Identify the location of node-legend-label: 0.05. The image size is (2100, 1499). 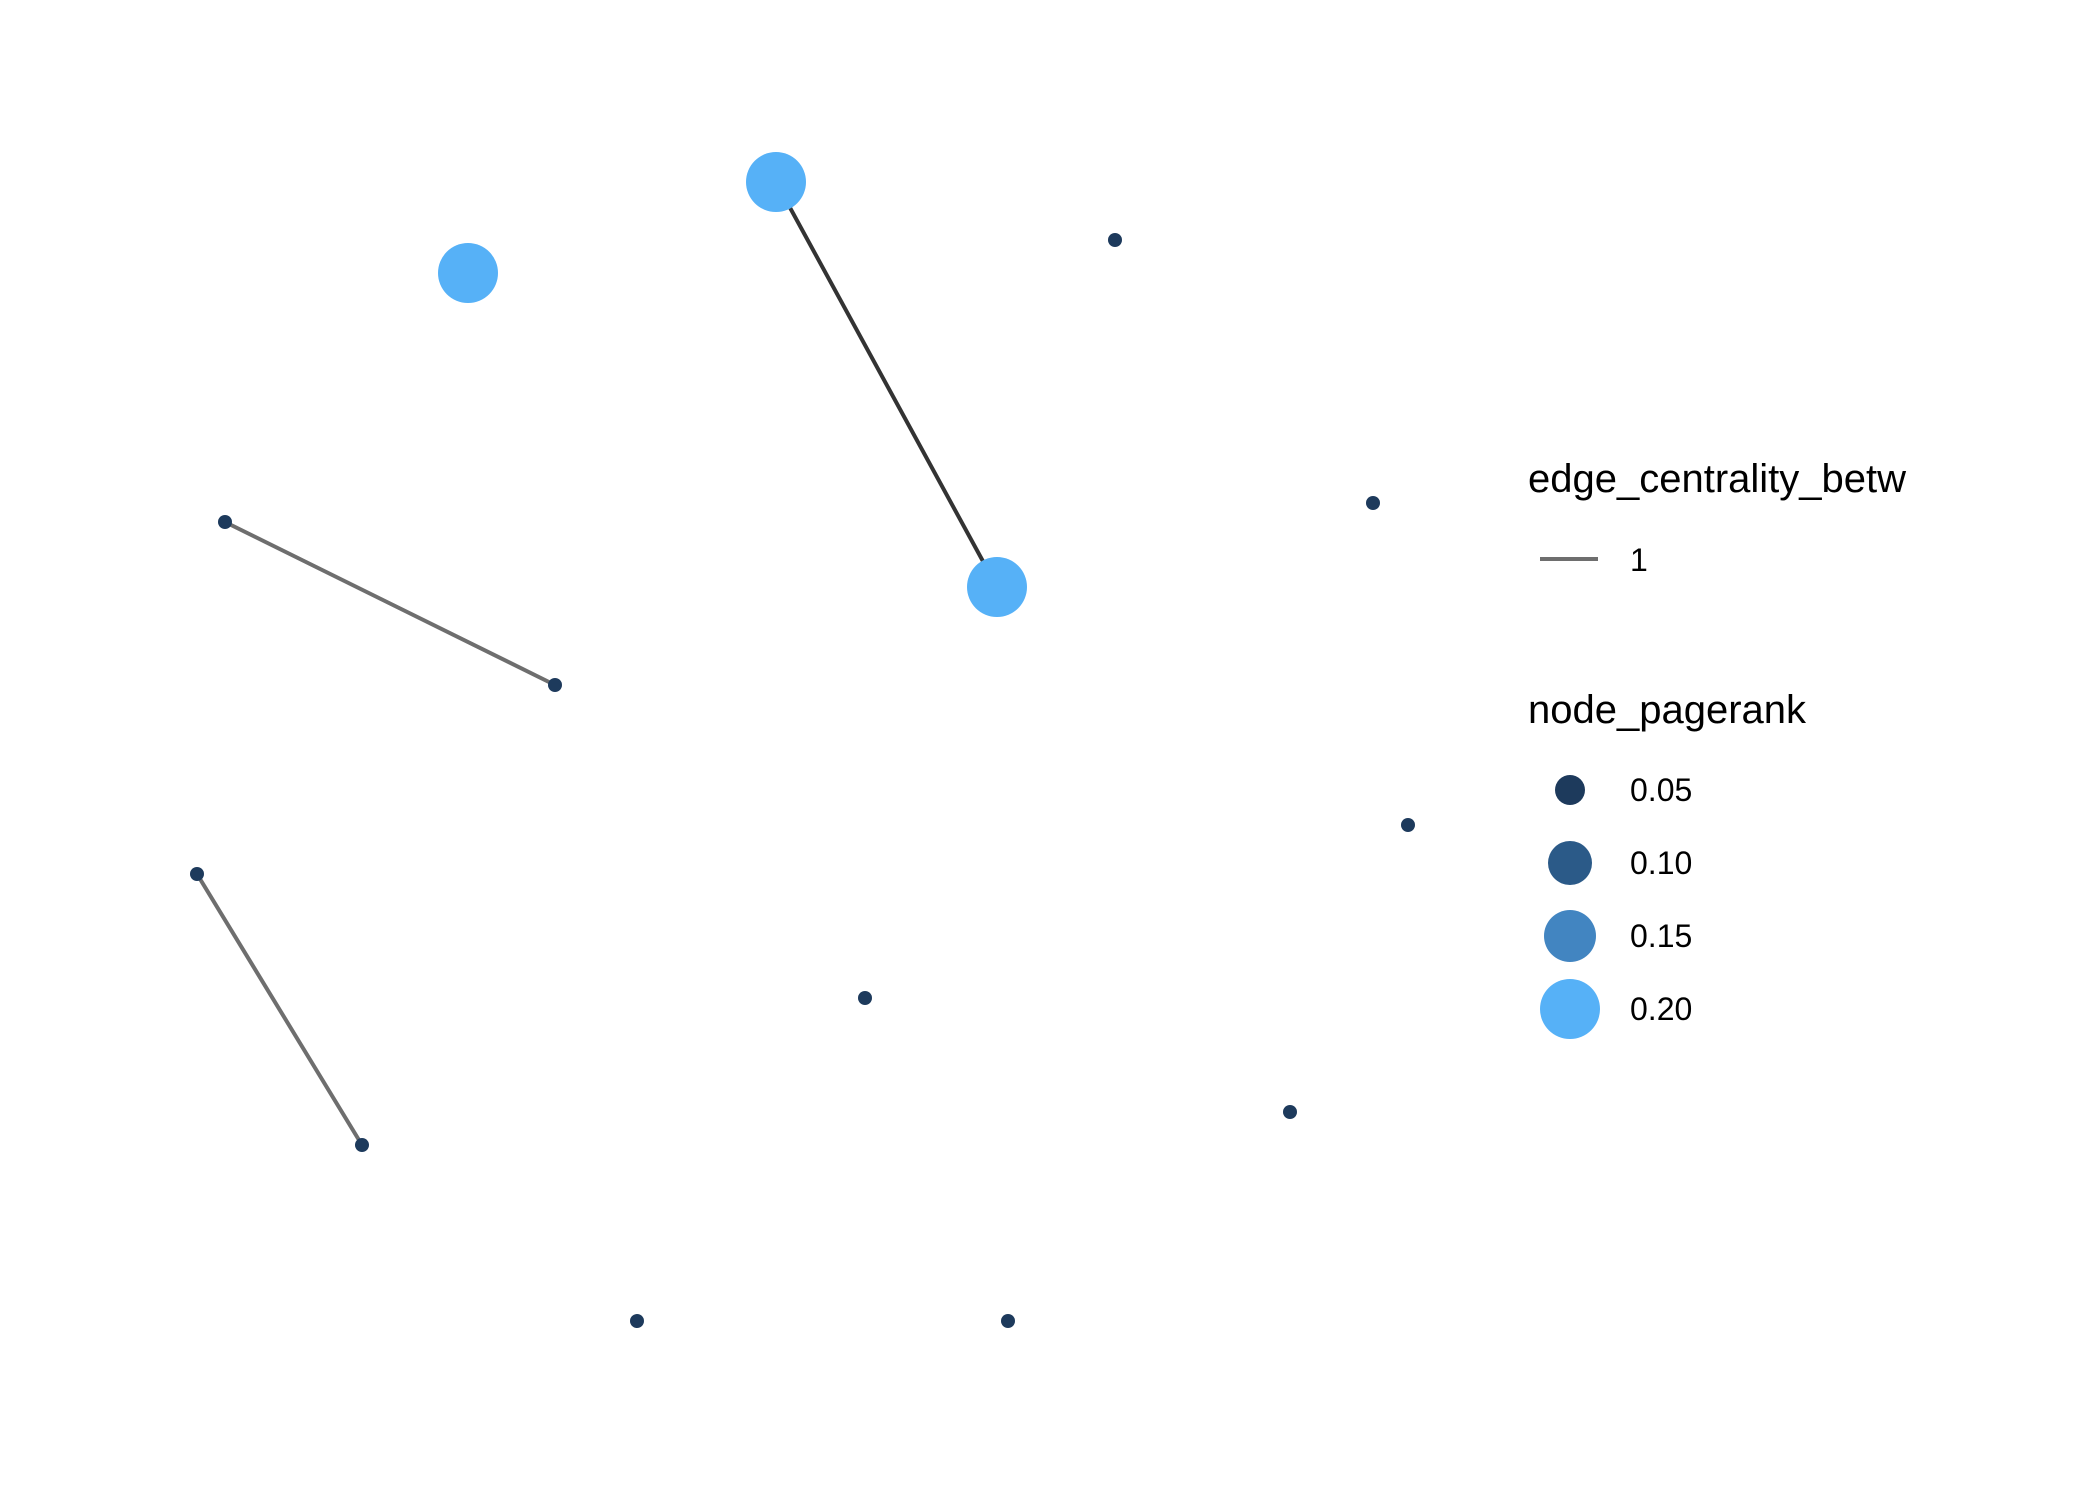
(1661, 790).